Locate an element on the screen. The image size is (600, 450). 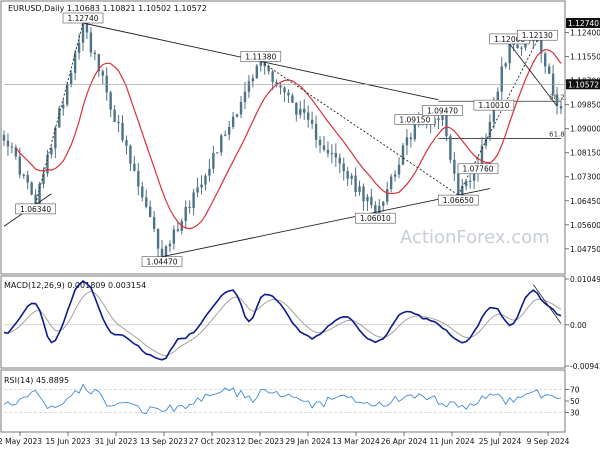
macd-tick-label: 0.00 is located at coordinates (578, 325).